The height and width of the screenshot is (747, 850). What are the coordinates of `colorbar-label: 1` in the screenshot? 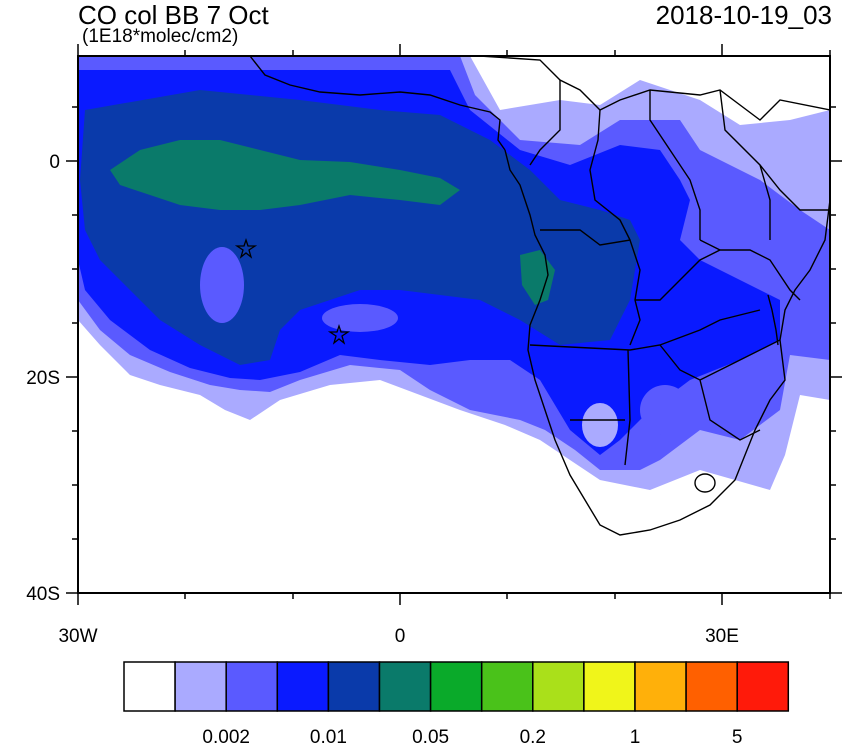 It's located at (635, 737).